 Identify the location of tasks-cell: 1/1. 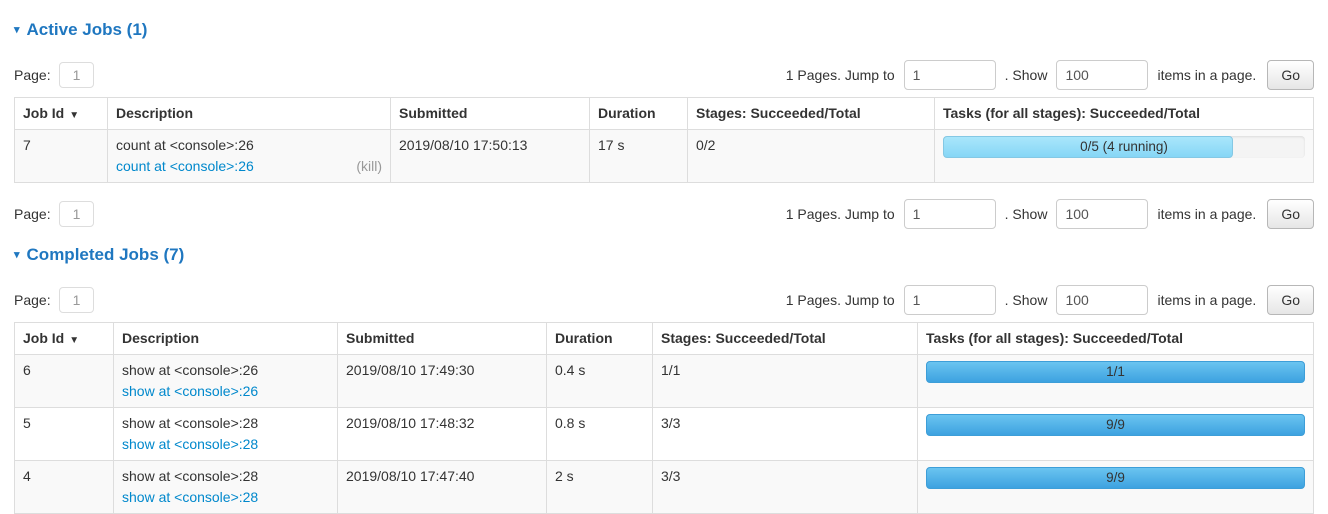
(1115, 381).